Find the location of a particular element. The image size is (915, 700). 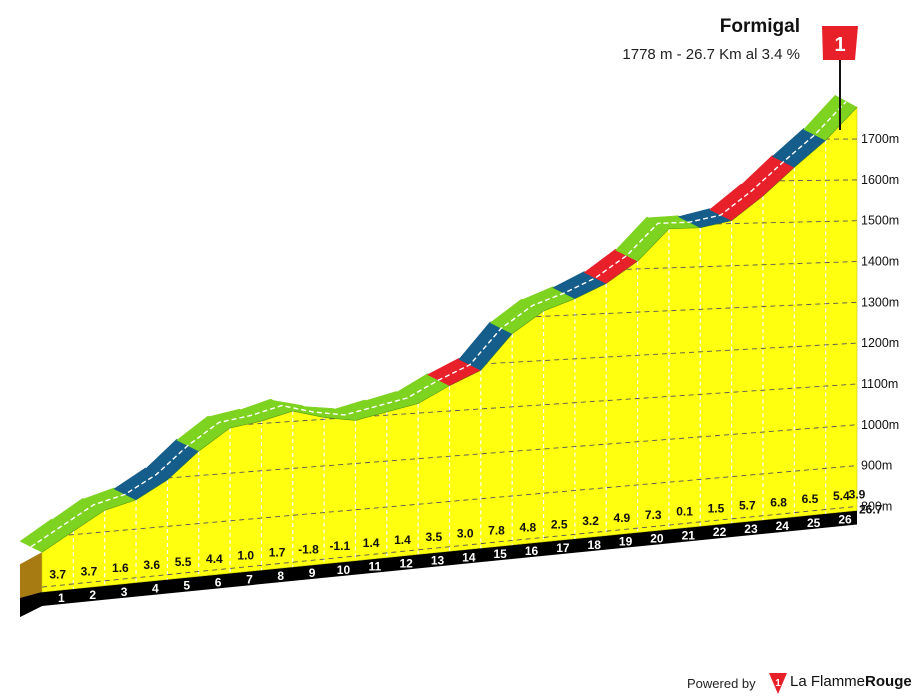

gradient-label: 5.4 is located at coordinates (841, 496).